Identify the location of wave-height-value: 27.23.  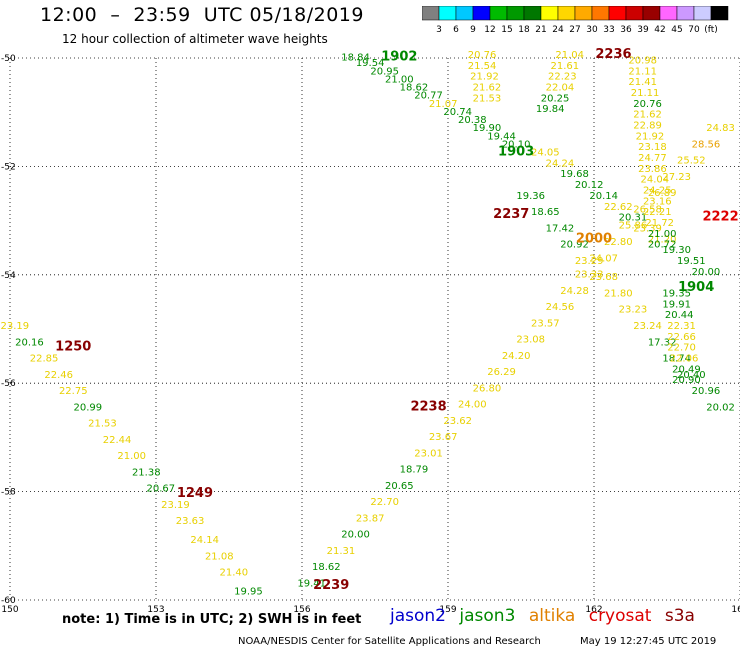
(676, 177).